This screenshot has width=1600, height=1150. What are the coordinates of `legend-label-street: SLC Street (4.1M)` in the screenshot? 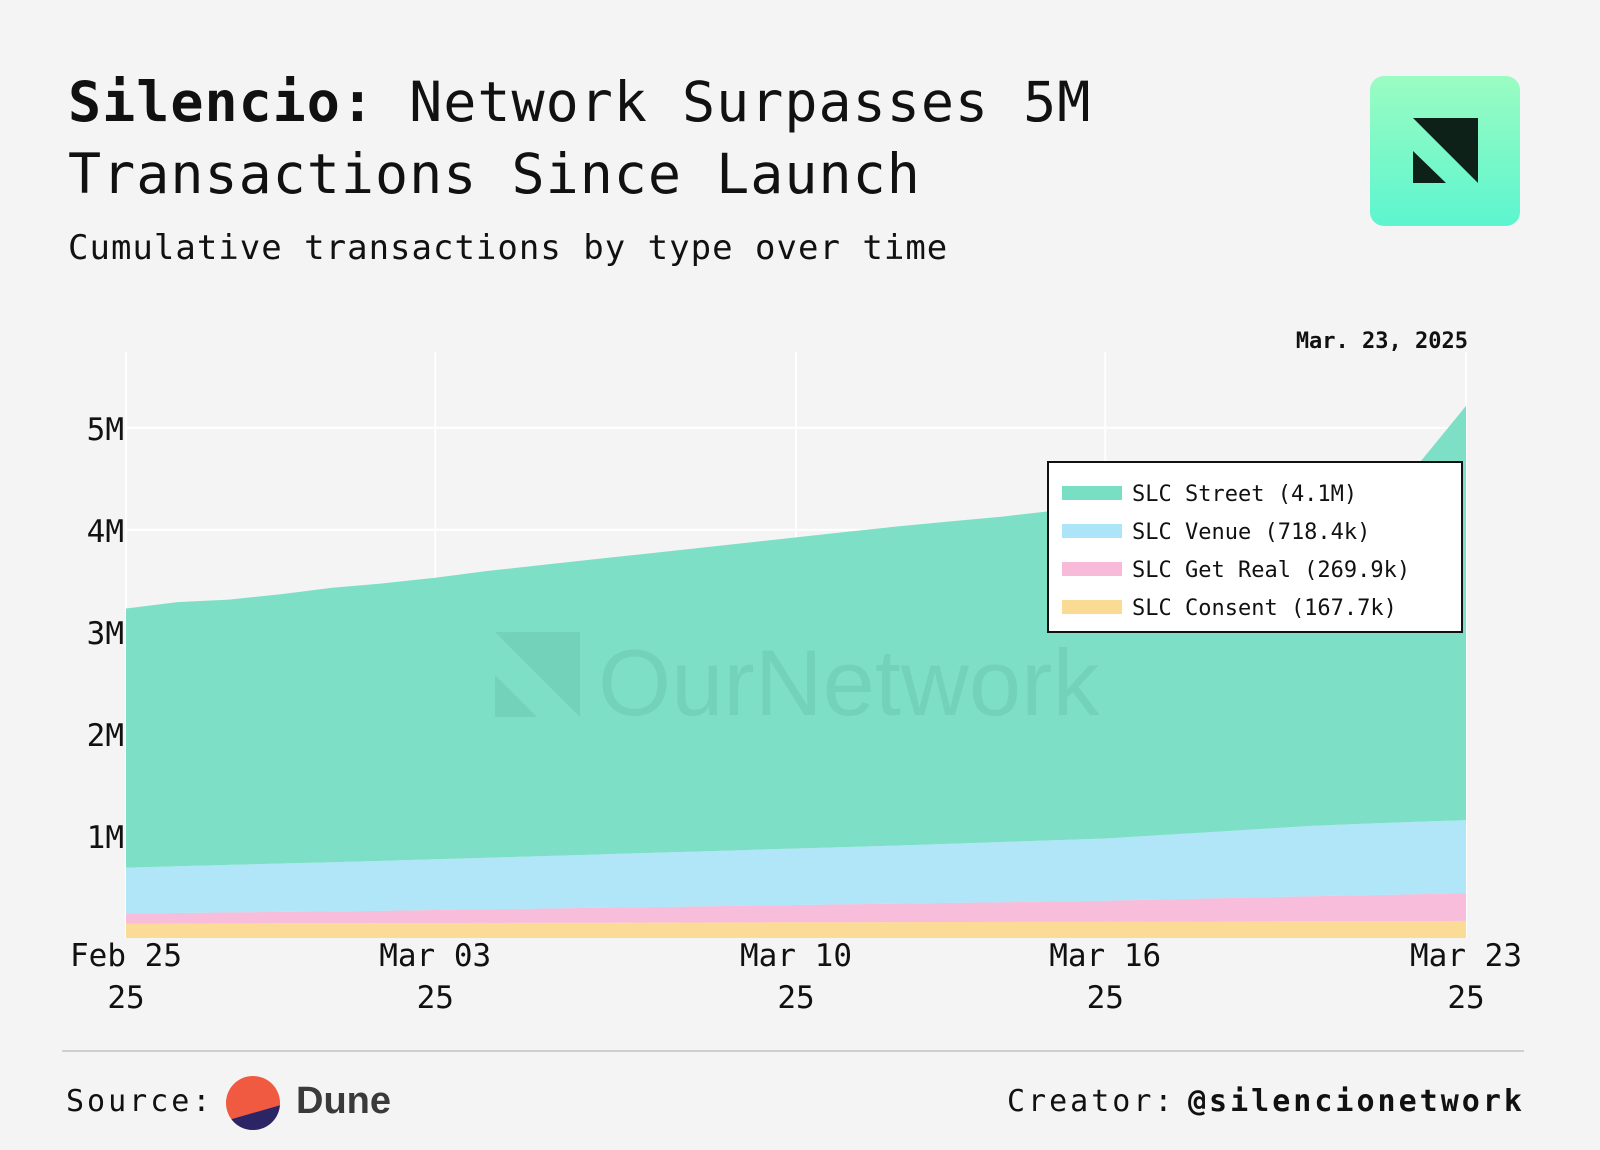 It's located at (1244, 494).